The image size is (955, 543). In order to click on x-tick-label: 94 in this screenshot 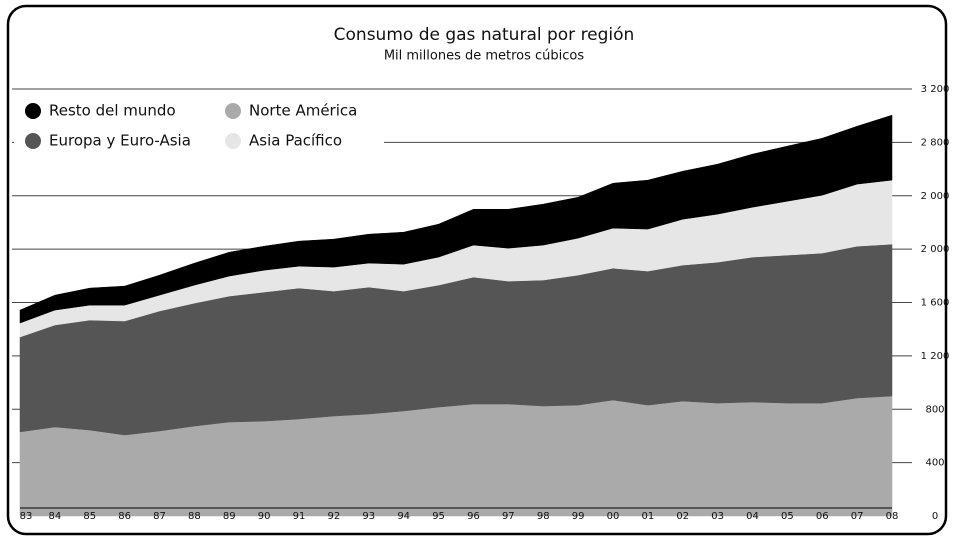, I will do `click(403, 516)`.